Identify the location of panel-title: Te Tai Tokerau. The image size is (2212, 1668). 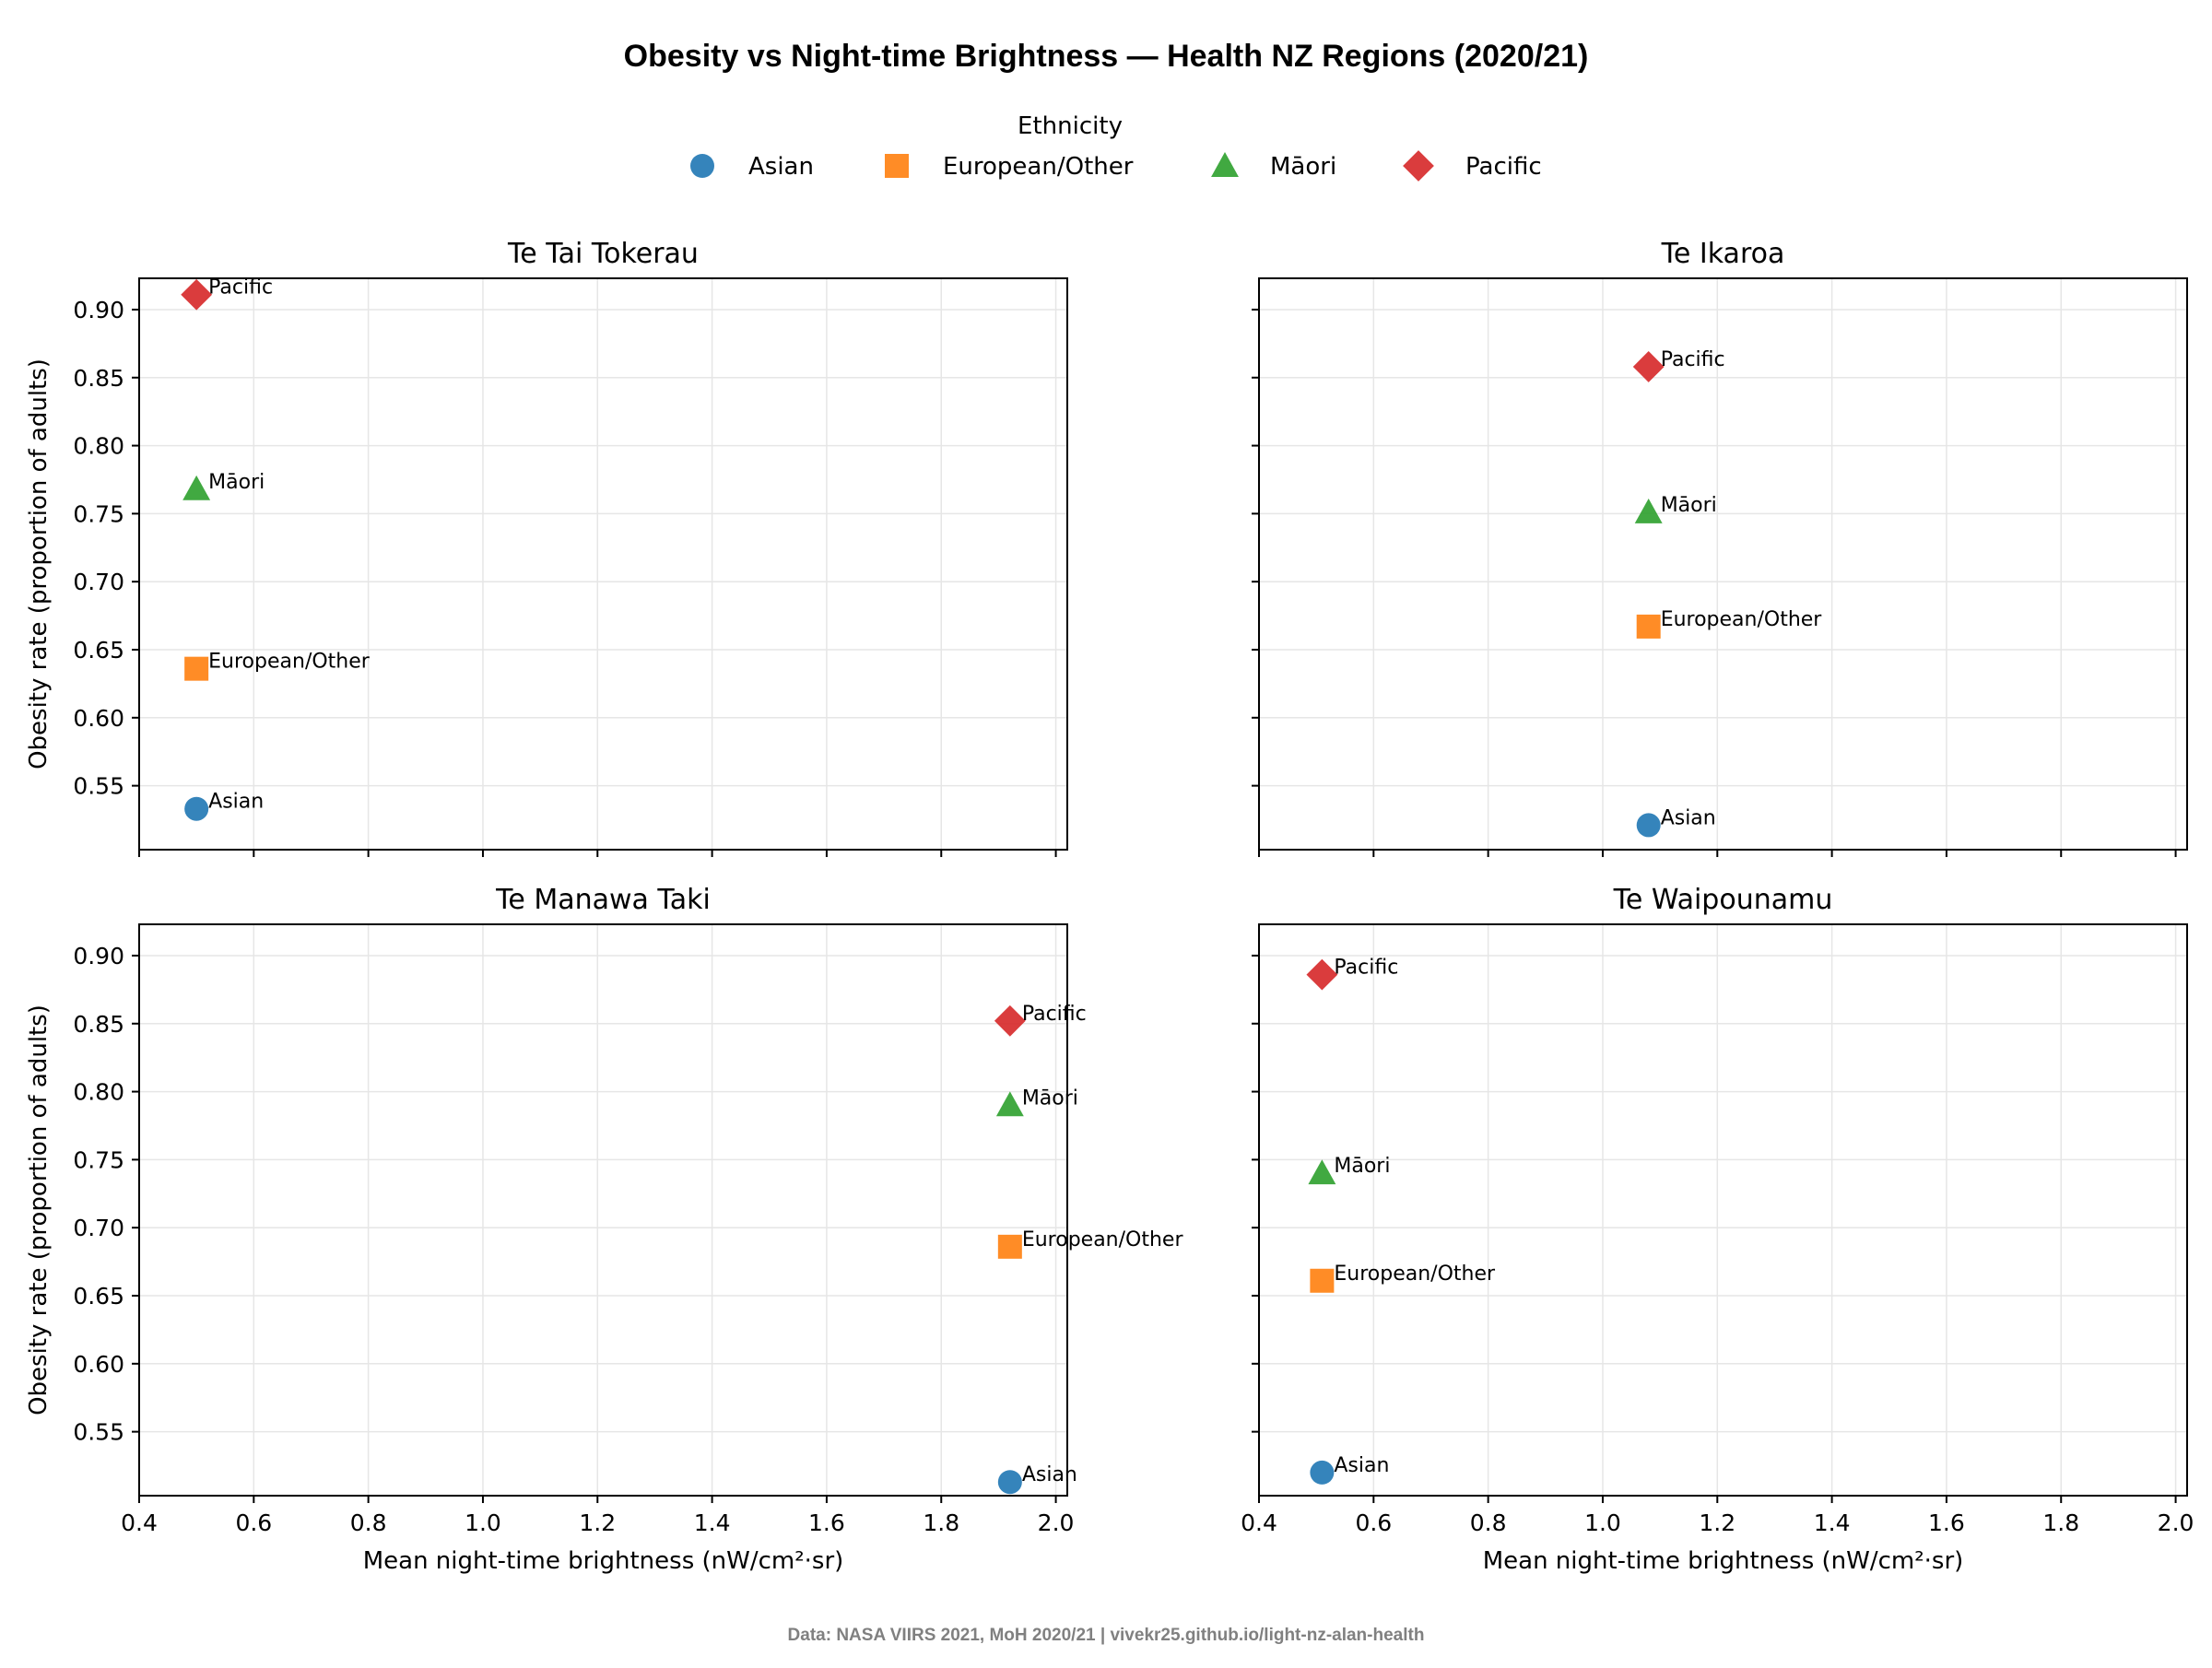
(603, 254).